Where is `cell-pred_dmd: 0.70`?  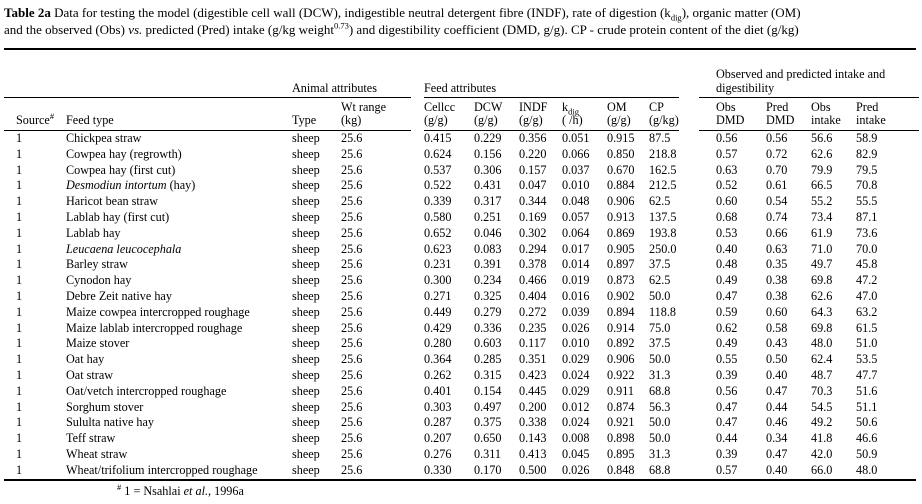 cell-pred_dmd: 0.70 is located at coordinates (777, 169).